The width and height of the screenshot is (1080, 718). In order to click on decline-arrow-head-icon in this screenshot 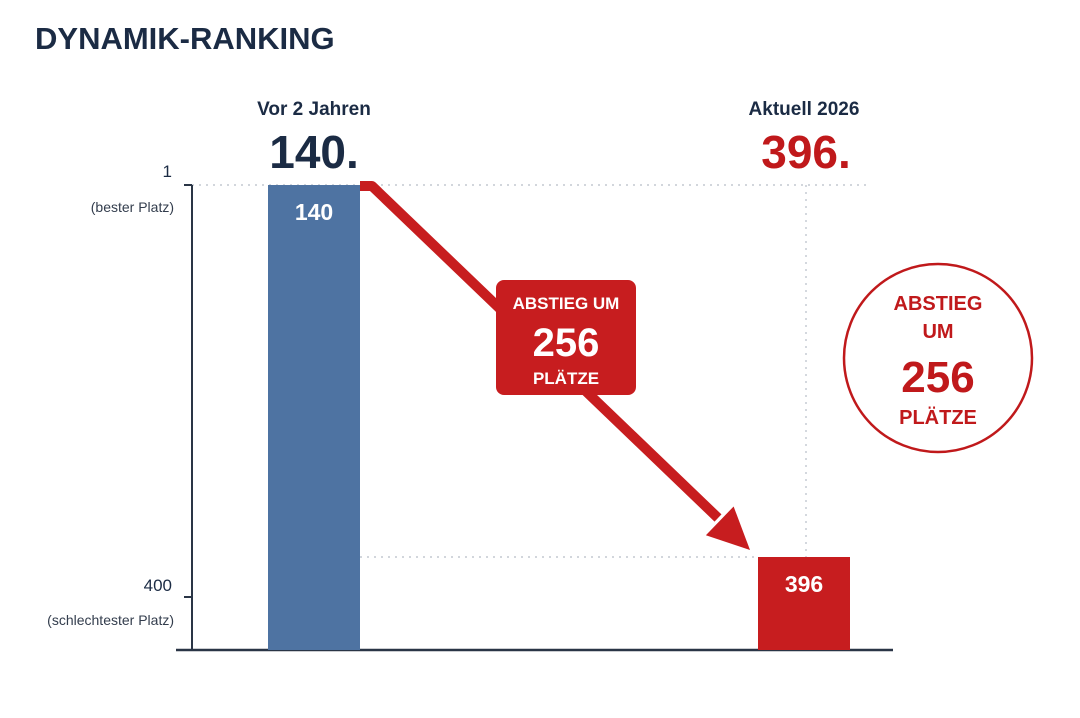, I will do `click(727, 528)`.